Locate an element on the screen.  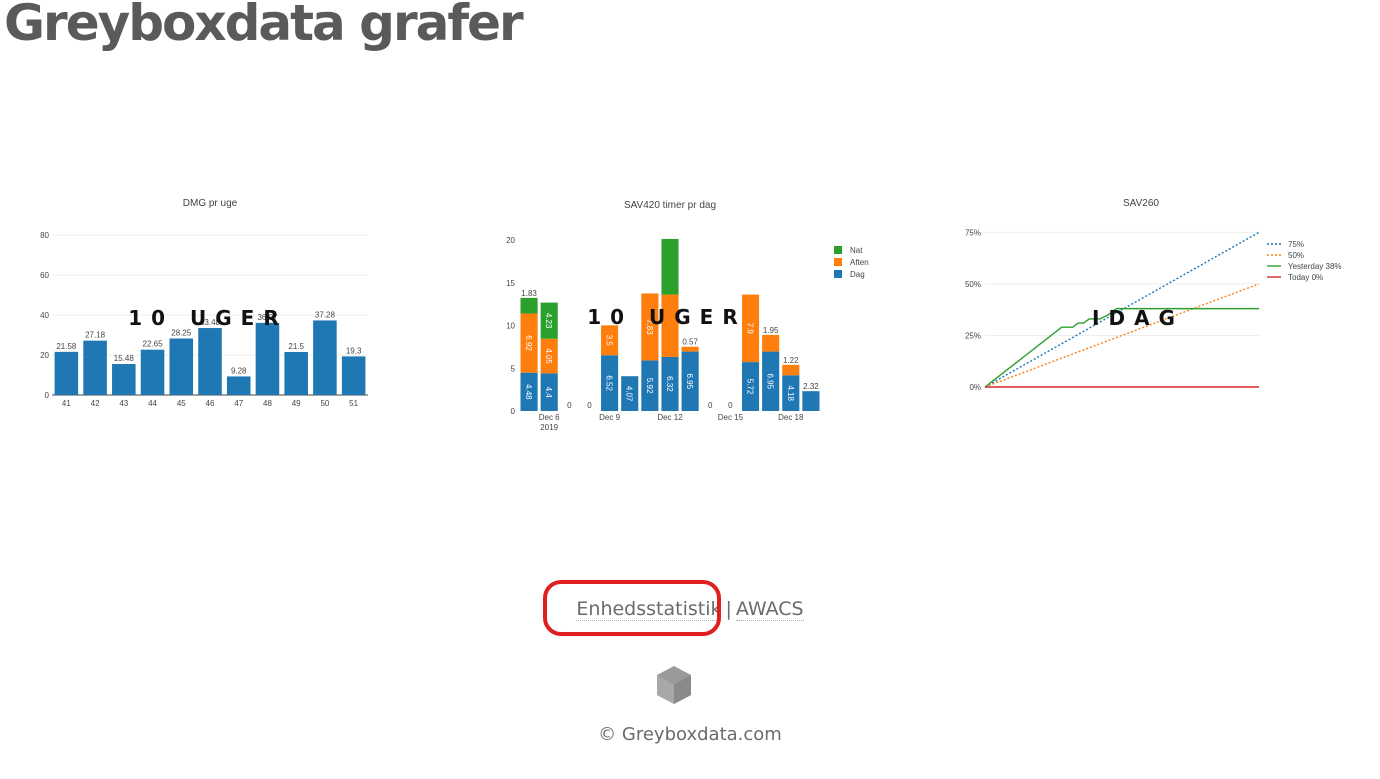
data-label: 1.83 is located at coordinates (529, 293).